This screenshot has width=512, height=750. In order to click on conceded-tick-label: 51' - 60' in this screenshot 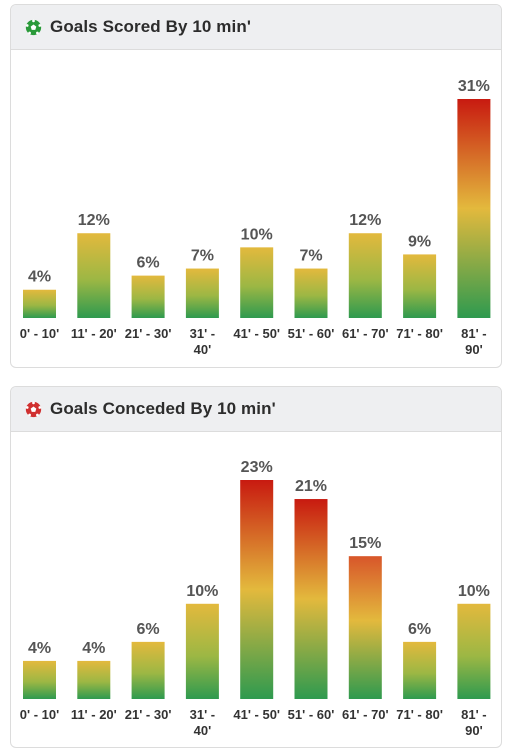, I will do `click(311, 714)`.